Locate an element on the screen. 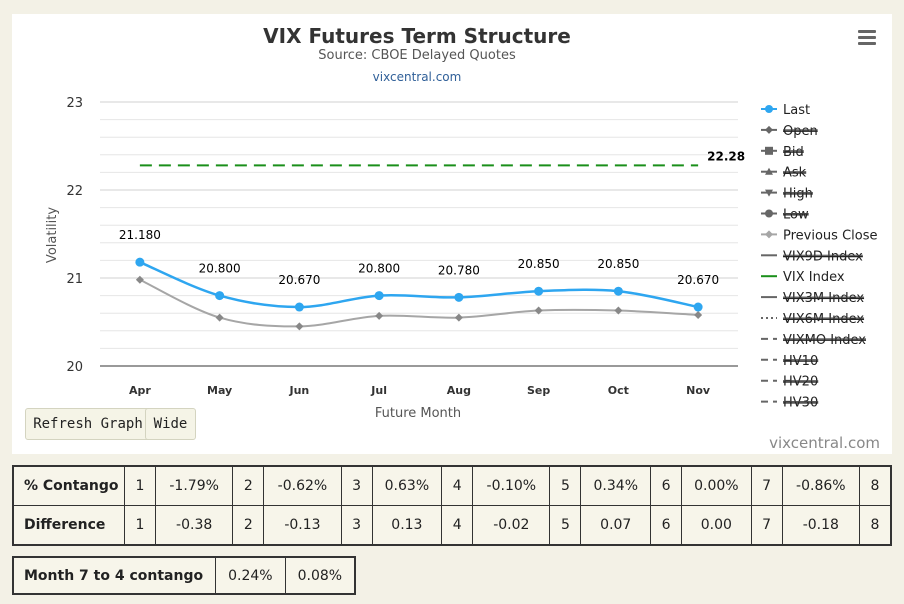  x-tick-label: Jun is located at coordinates (298, 390).